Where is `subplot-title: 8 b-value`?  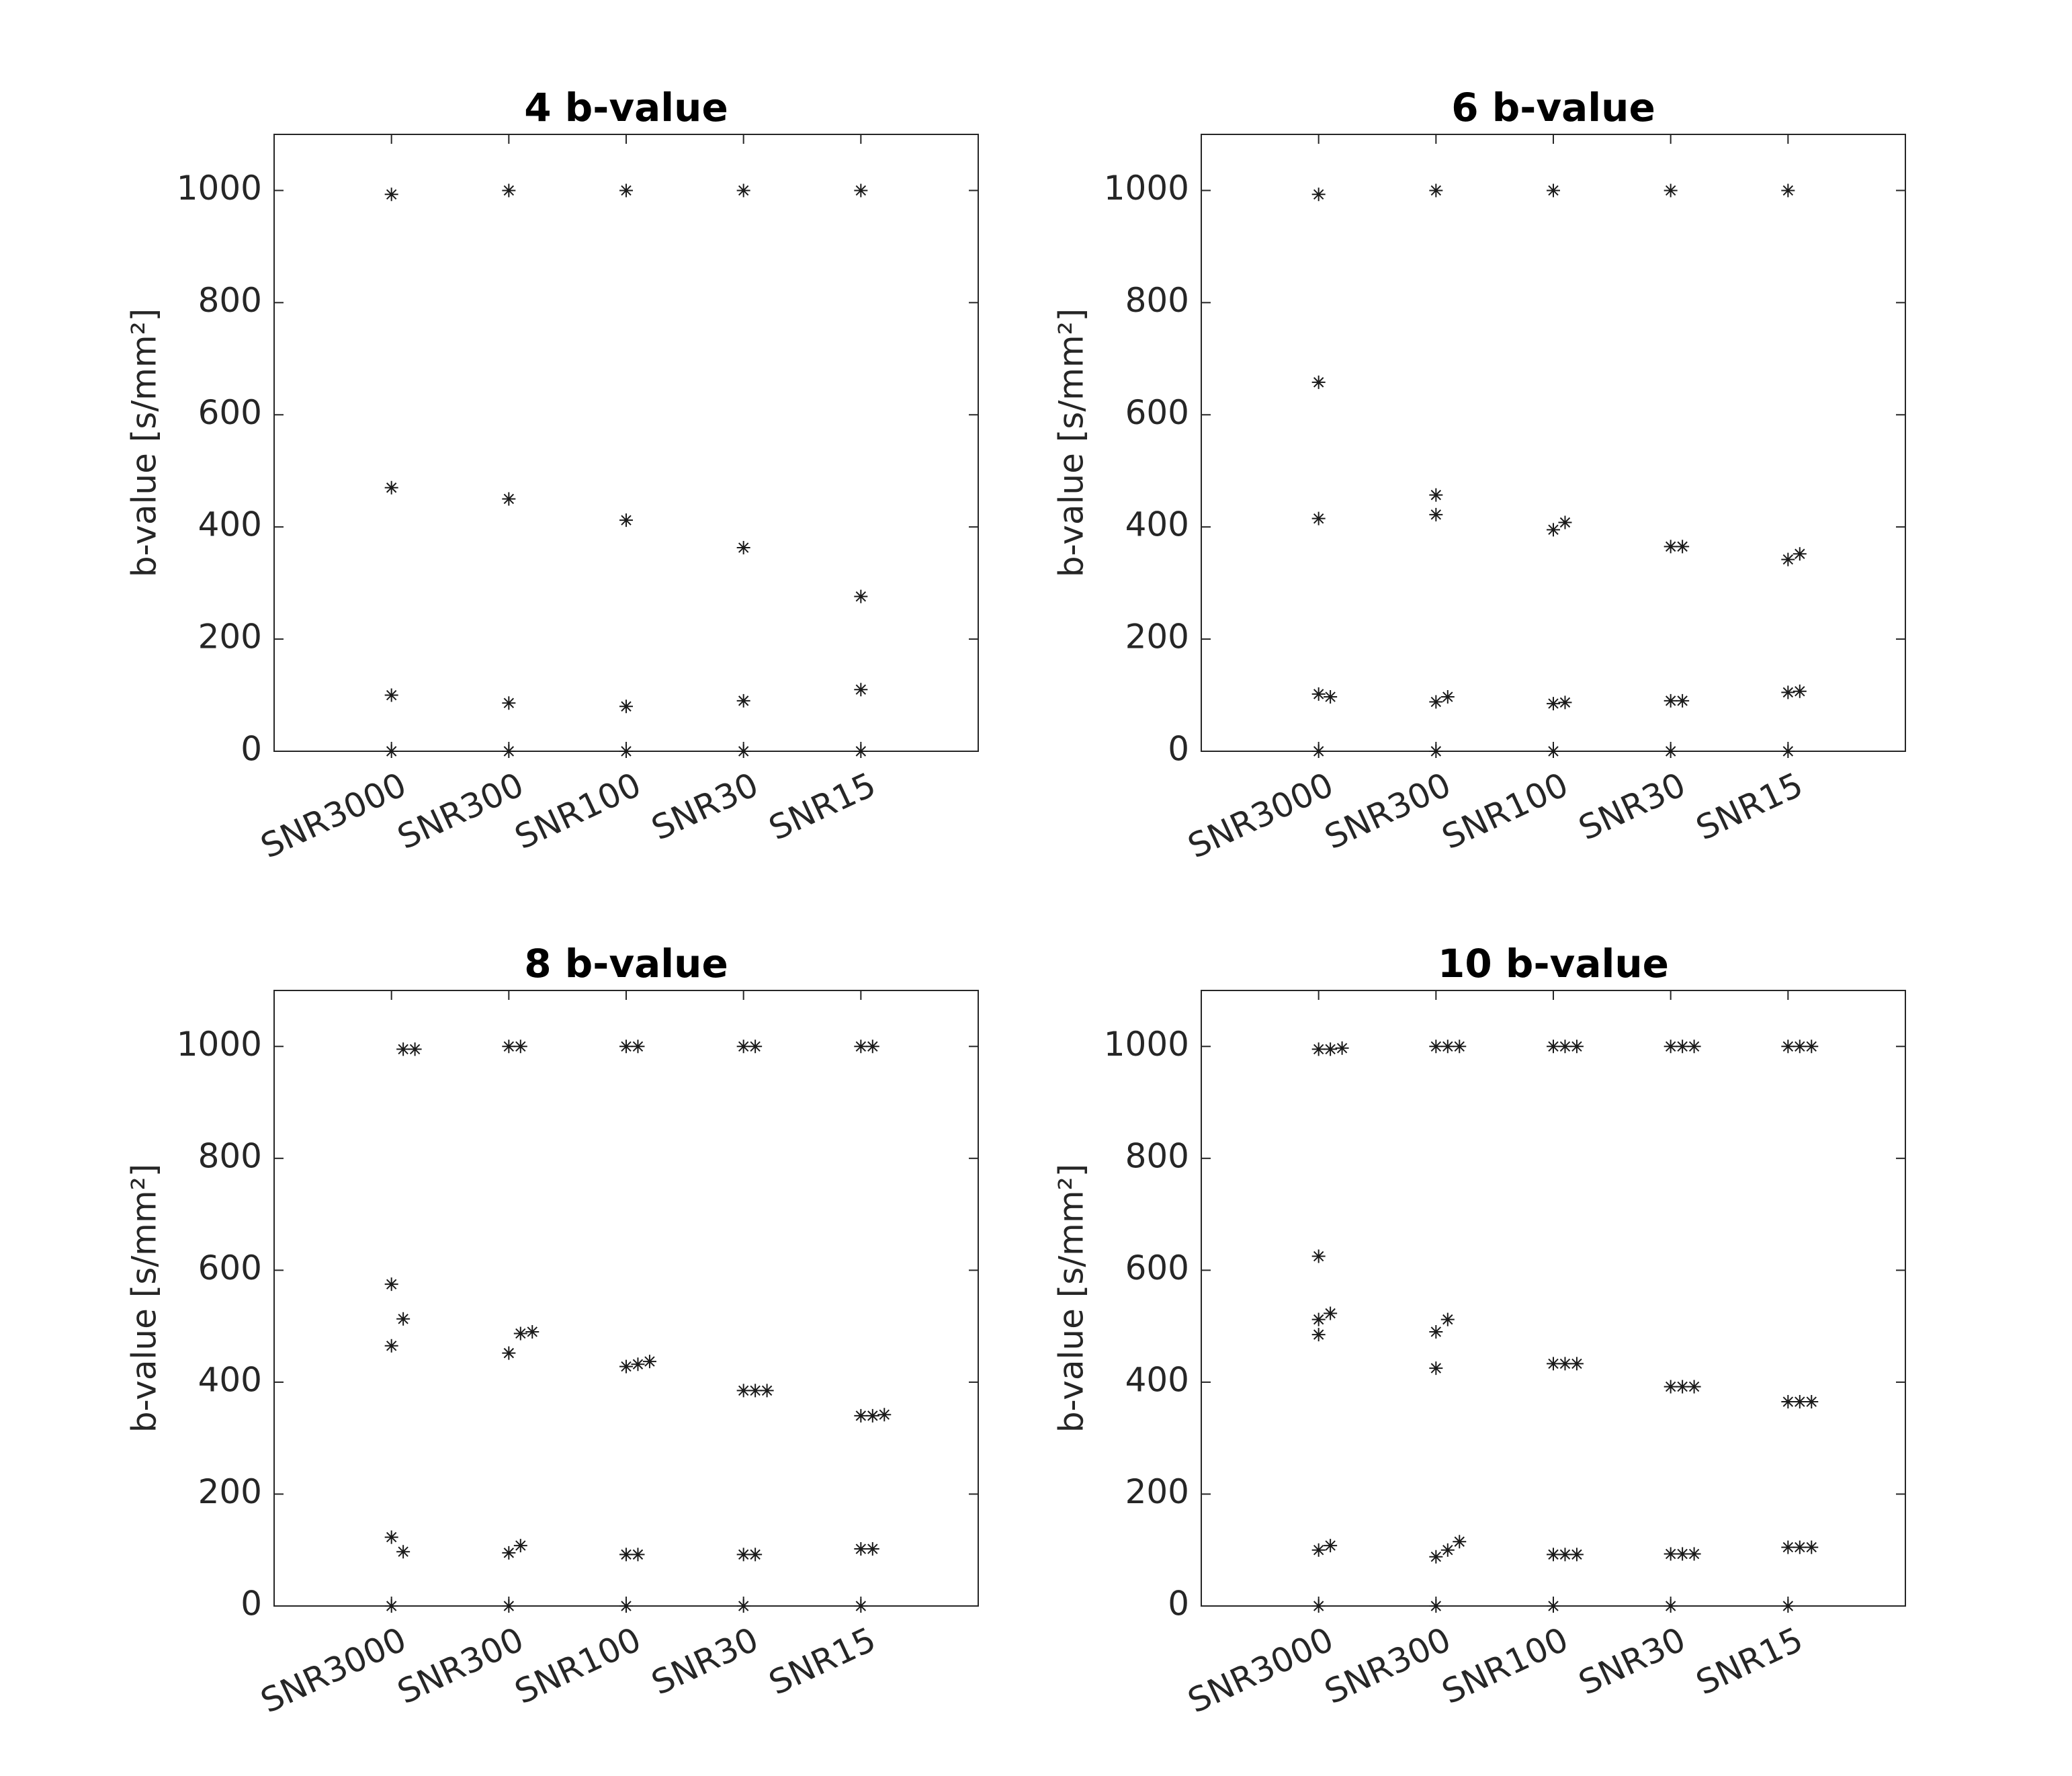
subplot-title: 8 b-value is located at coordinates (626, 963).